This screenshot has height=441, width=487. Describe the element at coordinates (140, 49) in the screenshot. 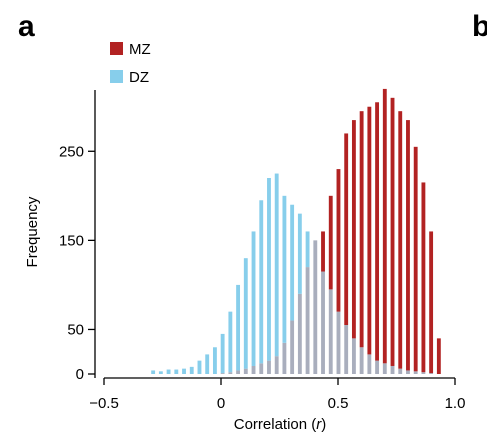

I see `legend-label-mz: MZ` at that location.